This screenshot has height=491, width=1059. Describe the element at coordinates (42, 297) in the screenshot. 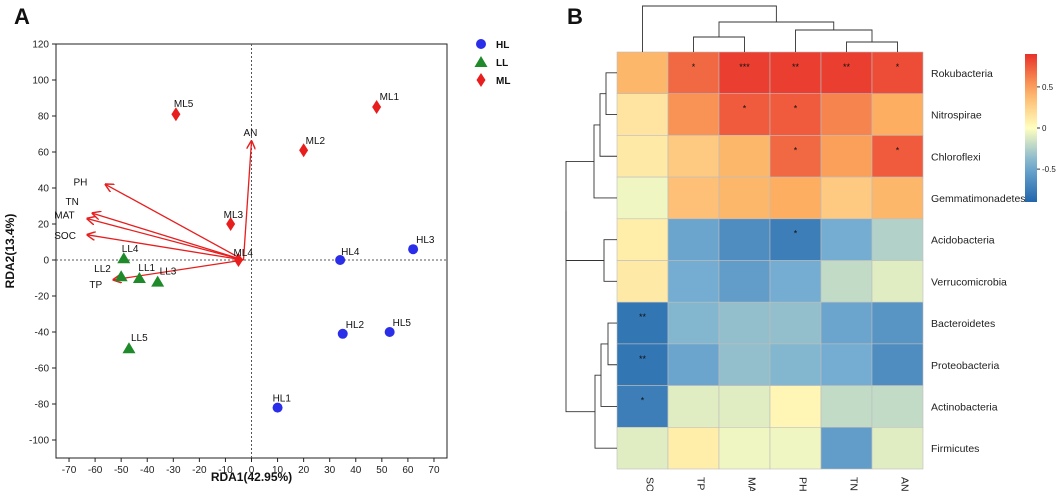

I see `y-tick-label: -20` at that location.